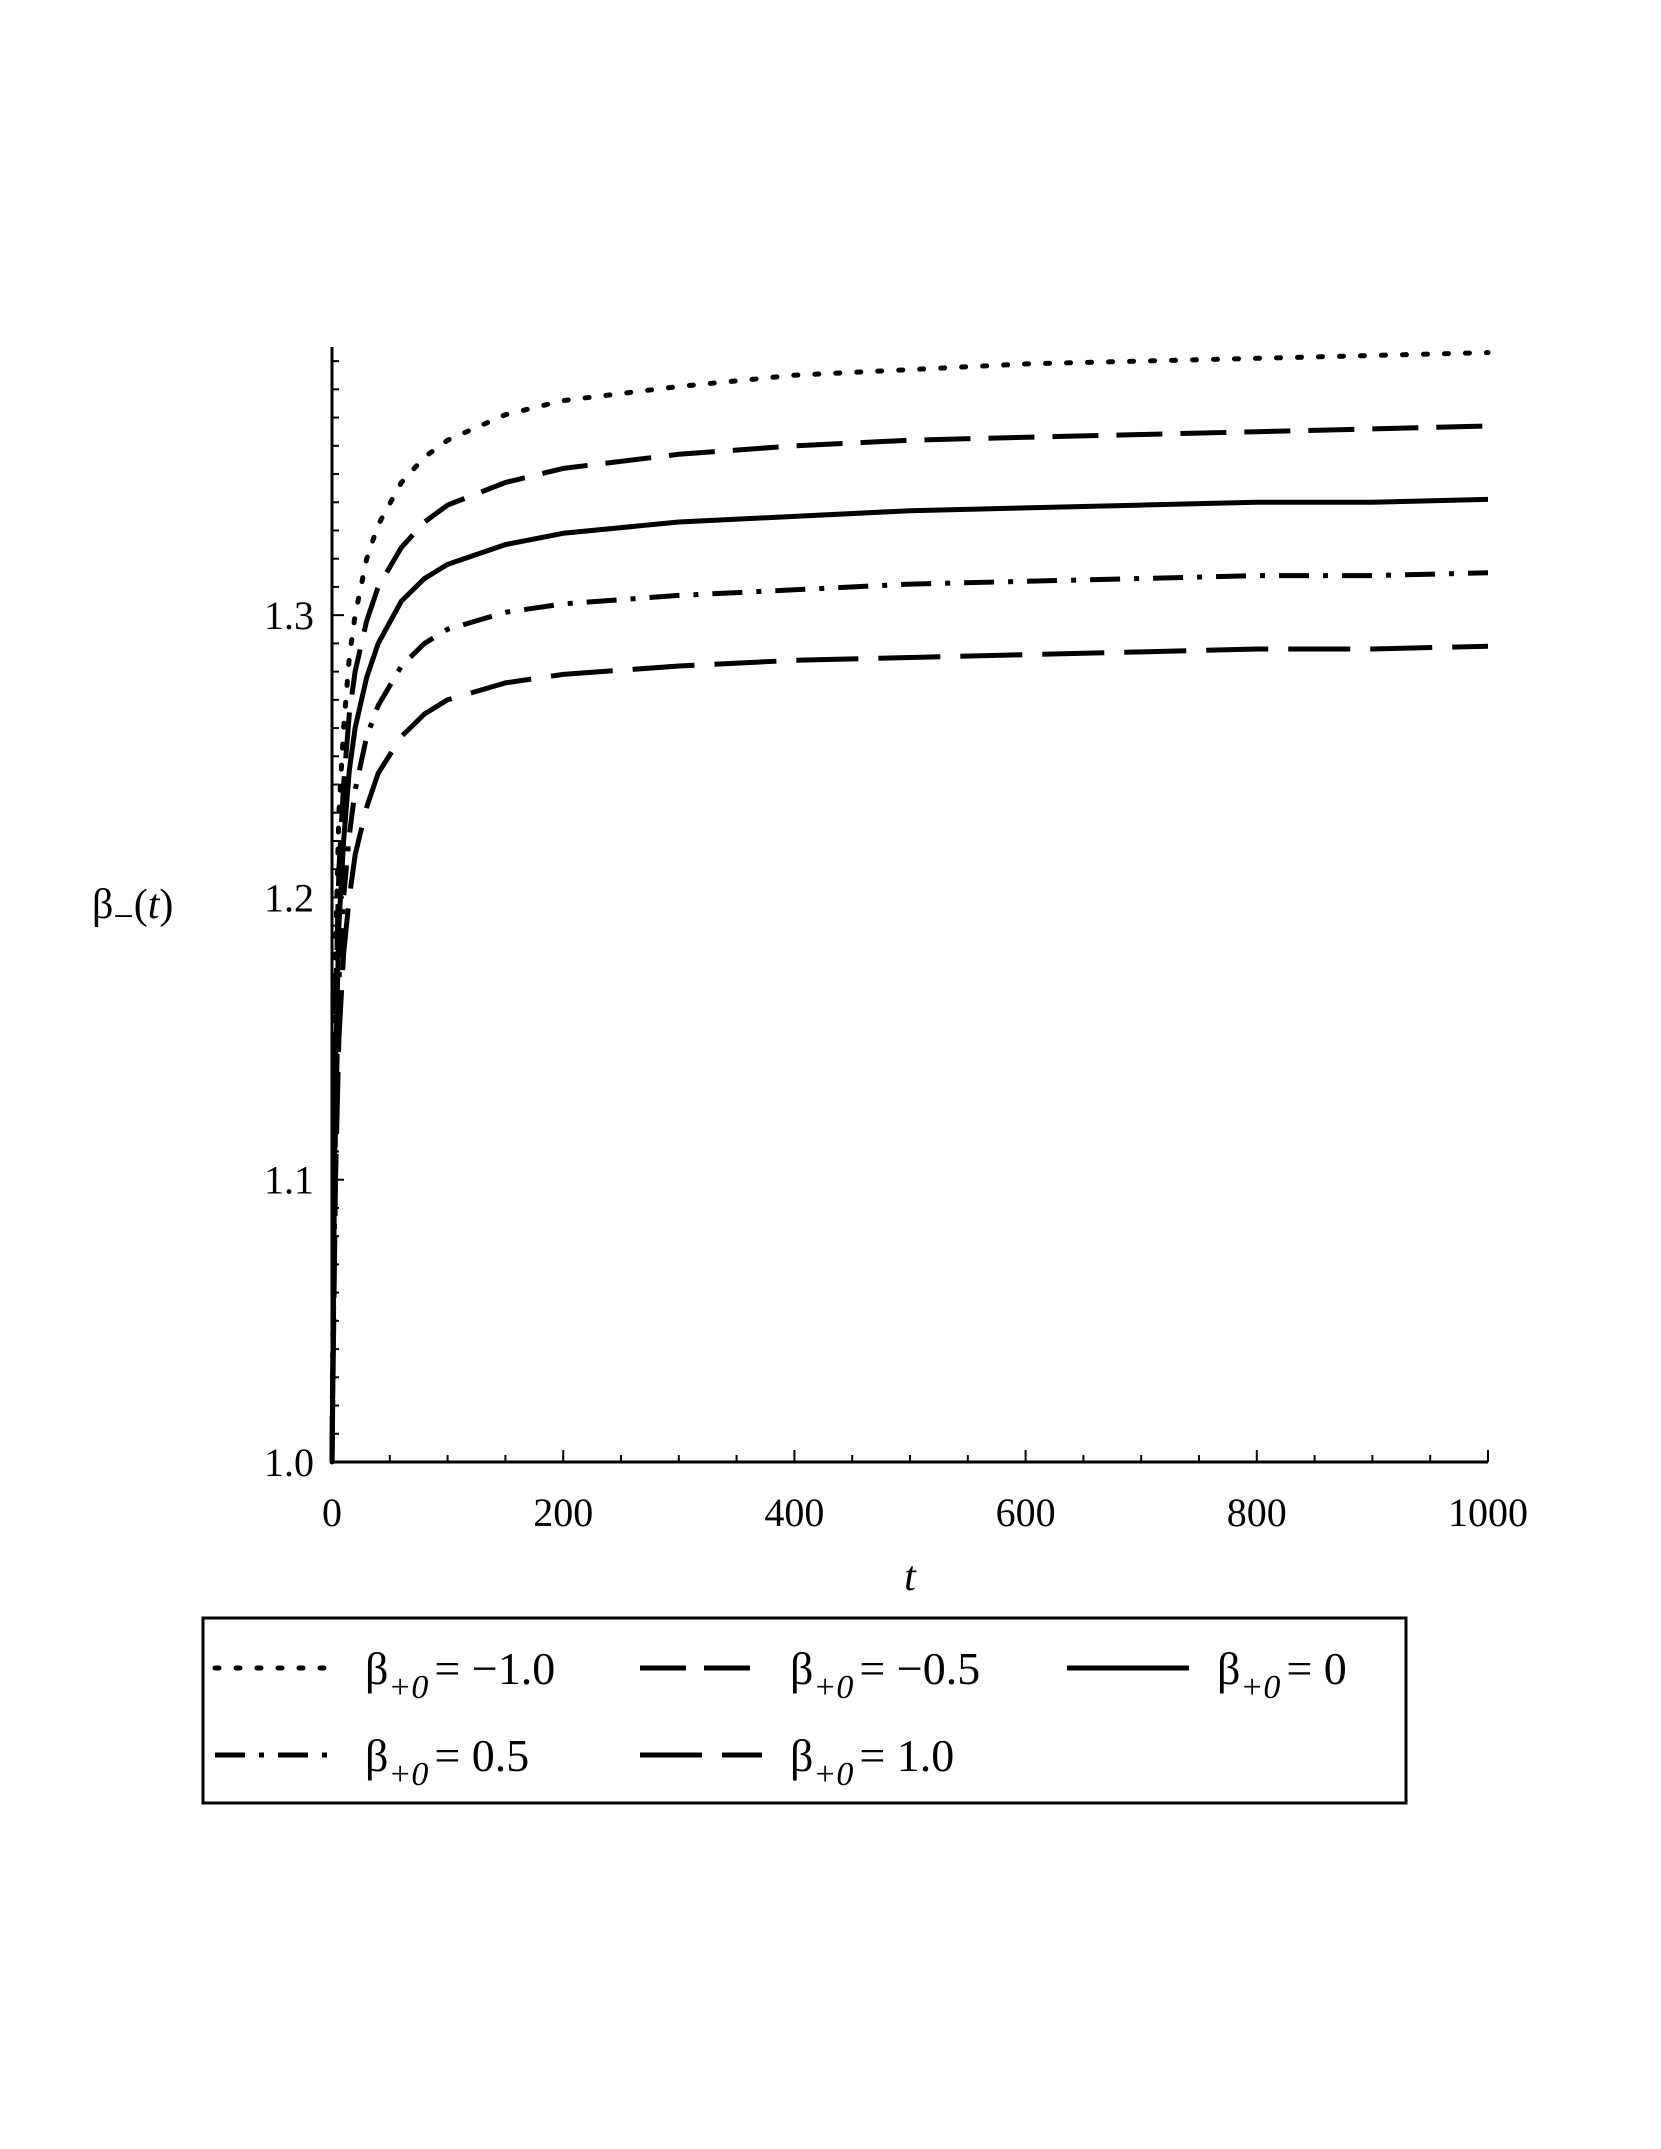 The image size is (1661, 2149). I want to click on legend-value: = 1.0, so click(906, 1755).